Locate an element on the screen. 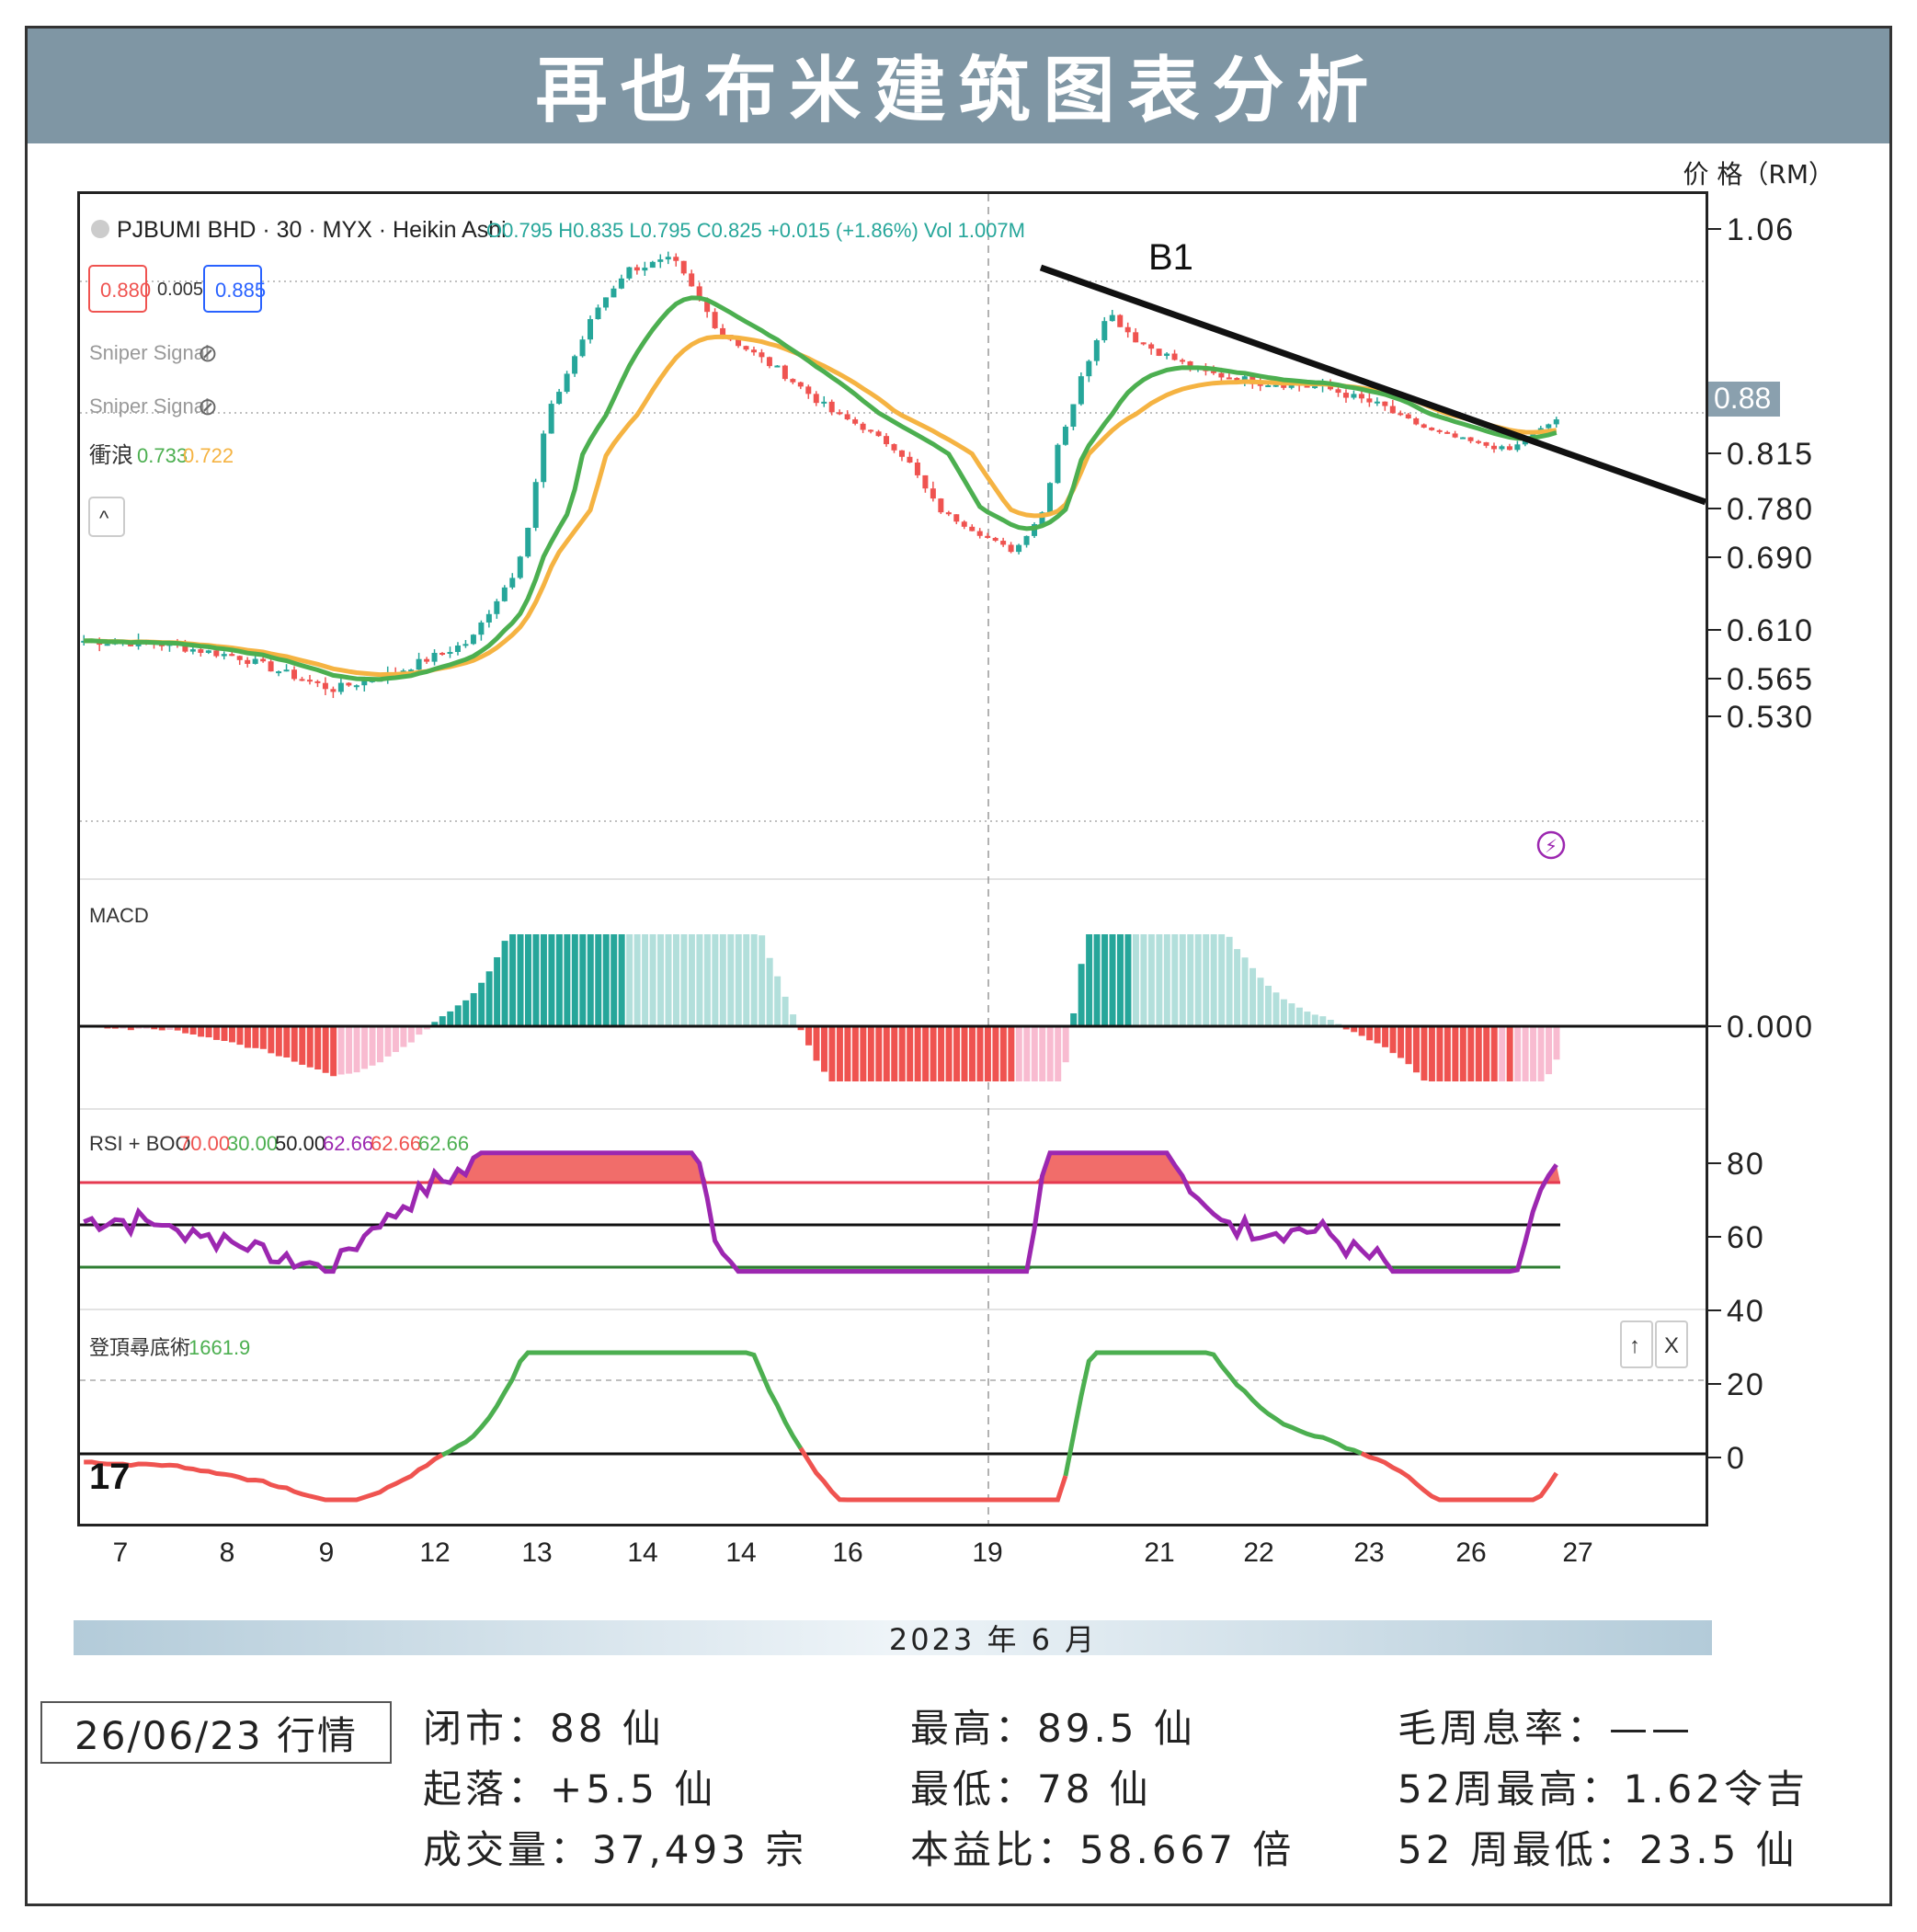 The height and width of the screenshot is (1932, 1917). macd-label: MACD is located at coordinates (119, 915).